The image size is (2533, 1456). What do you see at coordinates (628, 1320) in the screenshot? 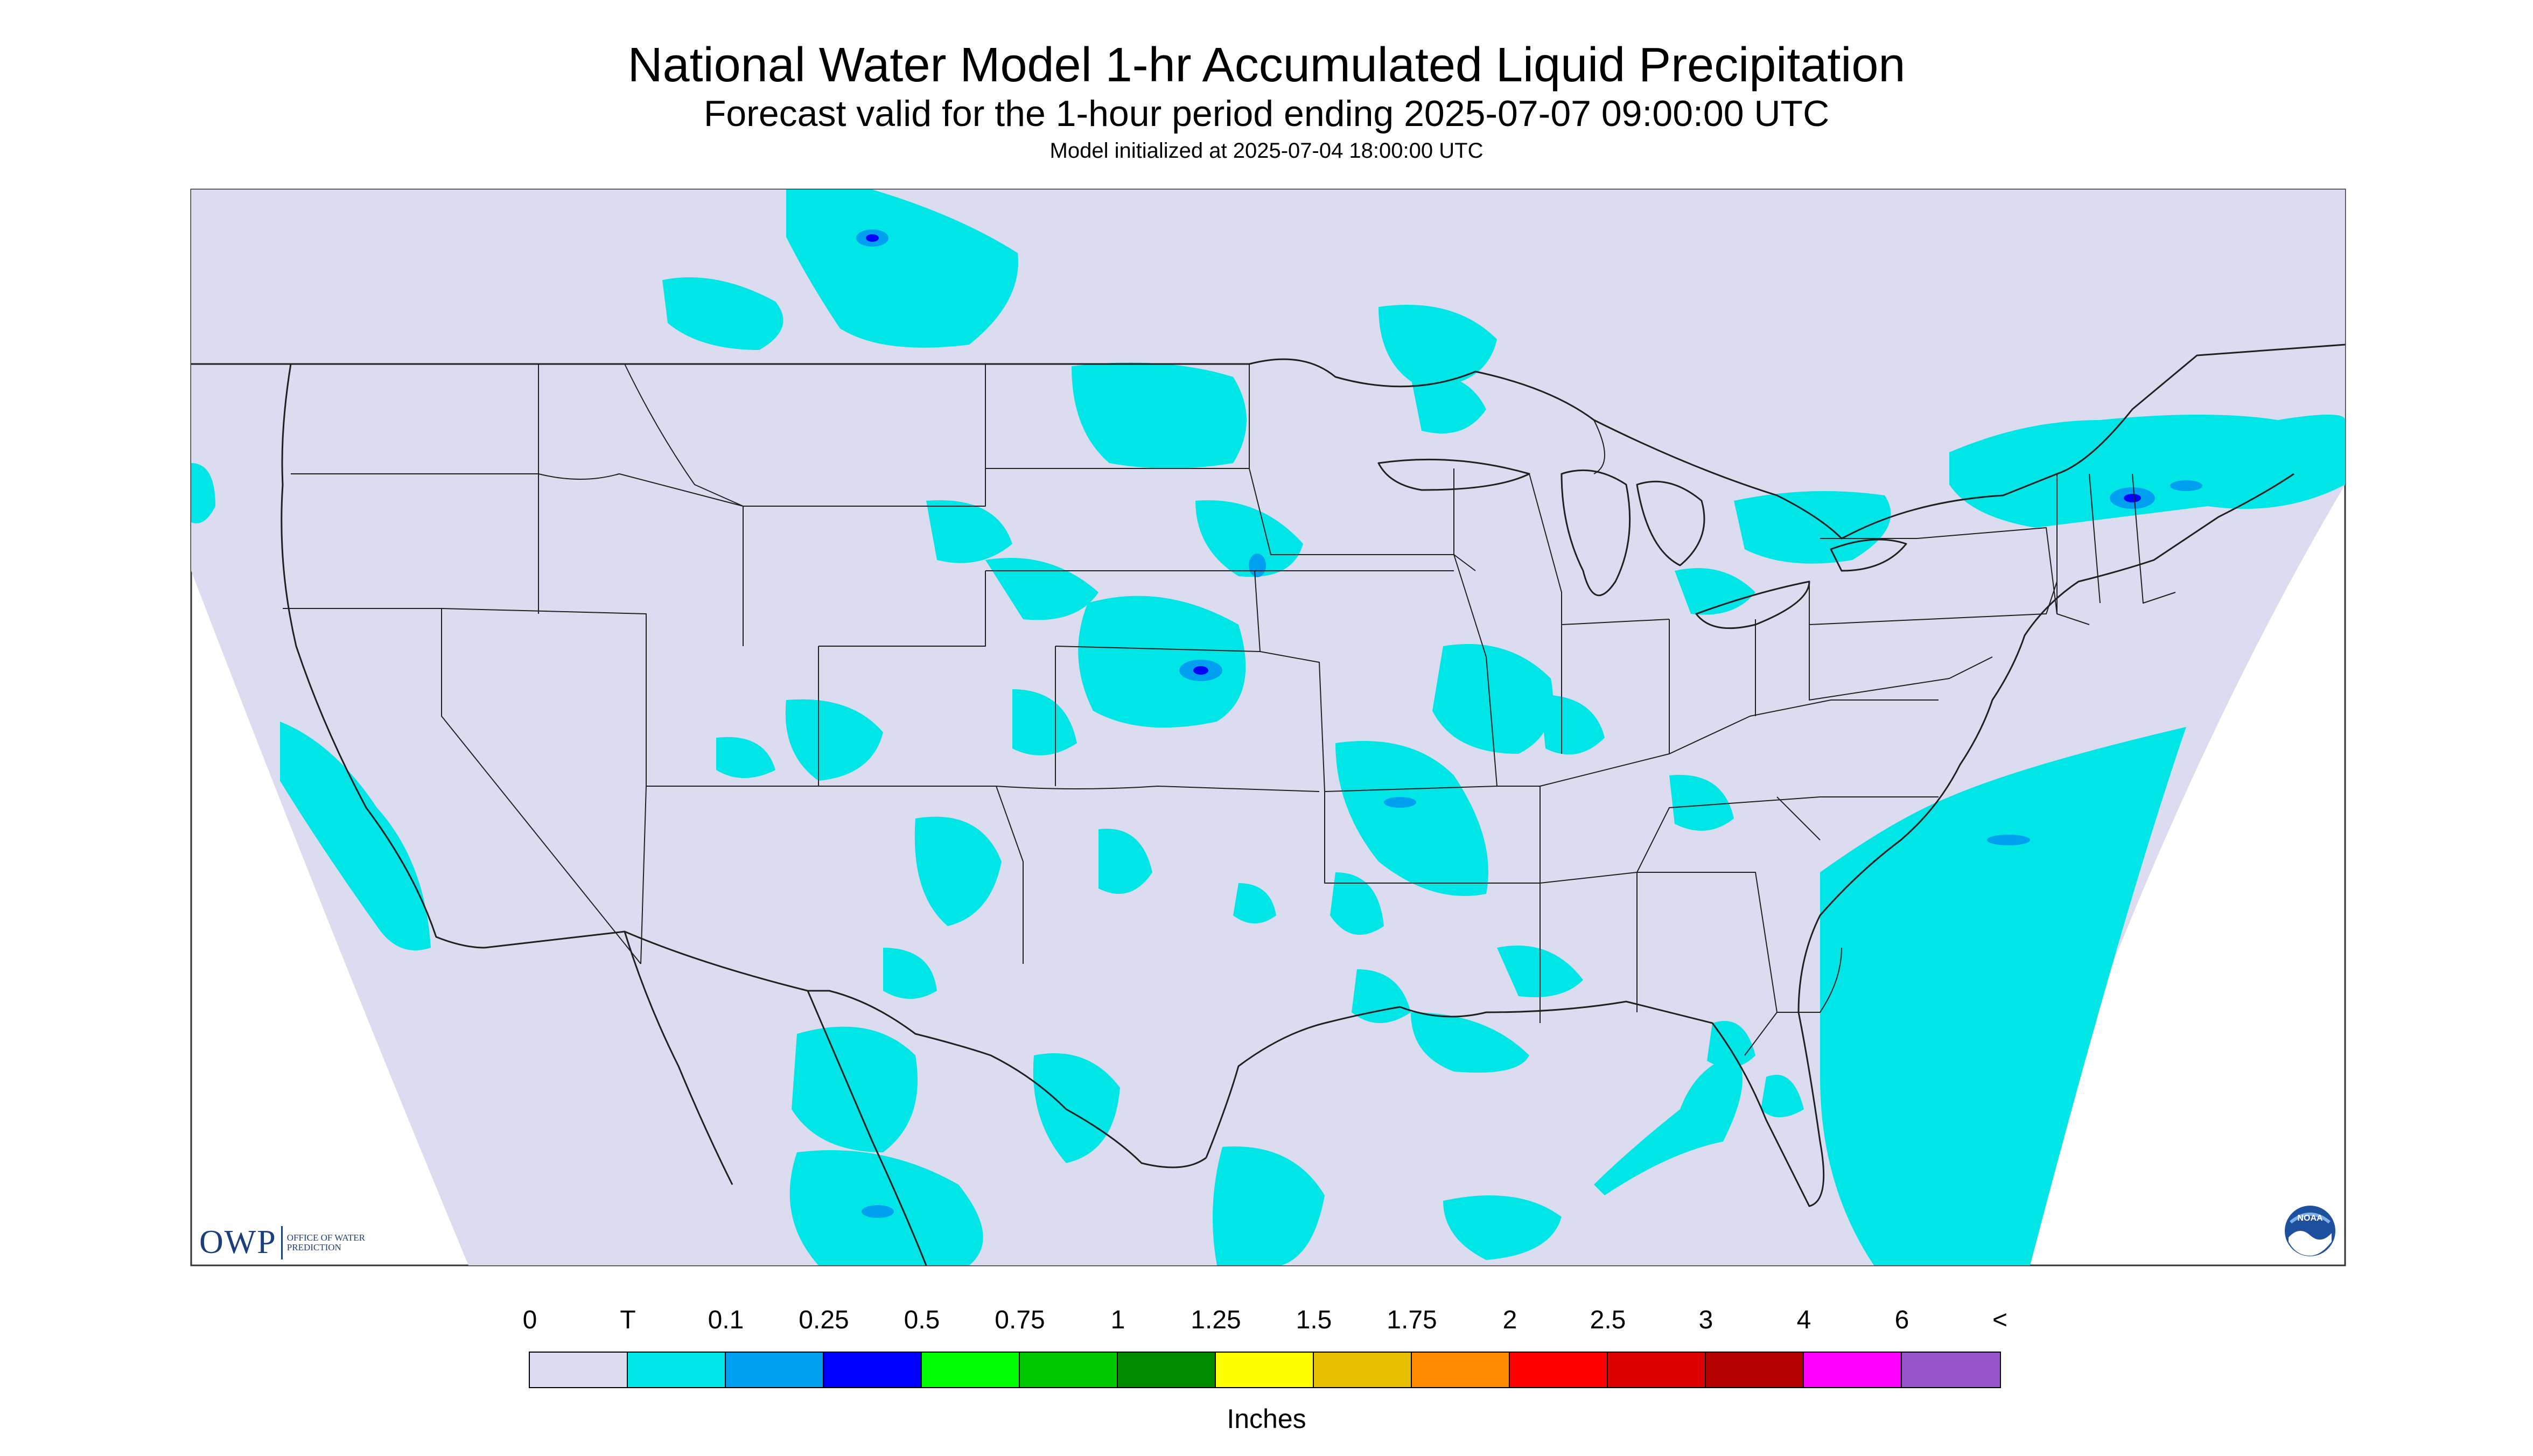
I see `legend-tick-label: T` at bounding box center [628, 1320].